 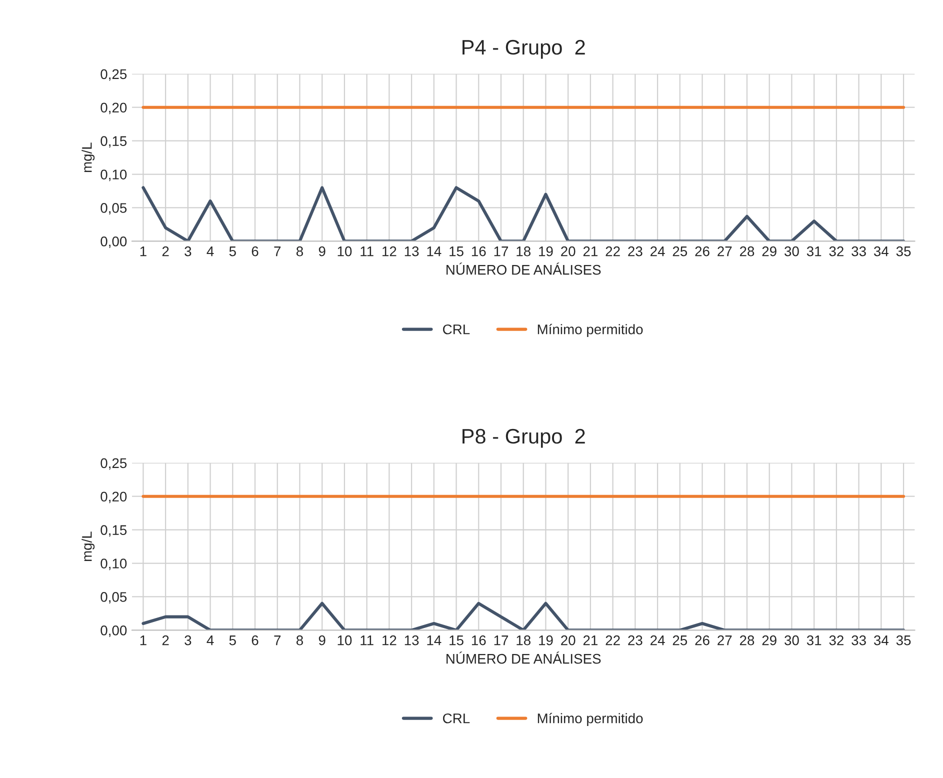 I want to click on chart-title: P8 - Grupo 2, so click(x=523, y=438).